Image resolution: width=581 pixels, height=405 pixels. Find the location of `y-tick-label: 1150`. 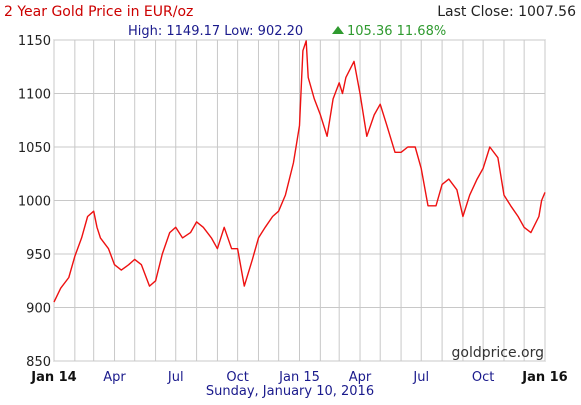

y-tick-label: 1150 is located at coordinates (34, 41).